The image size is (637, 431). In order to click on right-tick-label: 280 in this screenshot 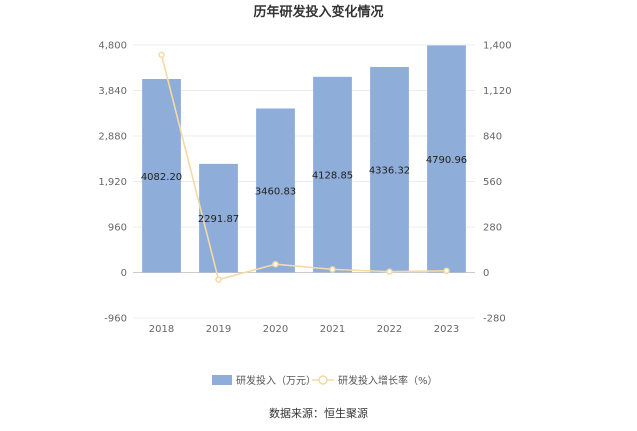, I will do `click(492, 228)`.